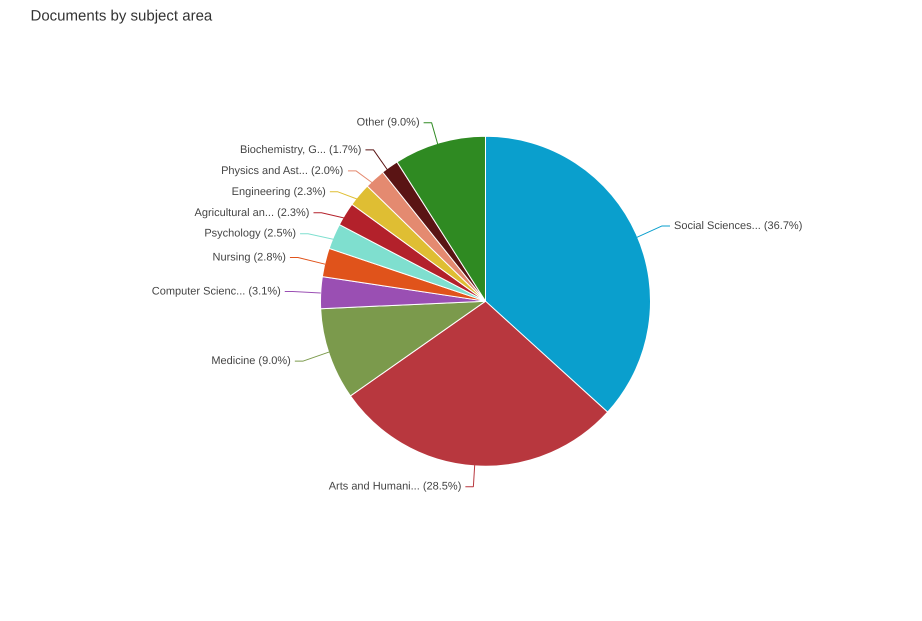 Image resolution: width=922 pixels, height=621 pixels. What do you see at coordinates (388, 122) in the screenshot?
I see `slice-label: Other (9.0%)` at bounding box center [388, 122].